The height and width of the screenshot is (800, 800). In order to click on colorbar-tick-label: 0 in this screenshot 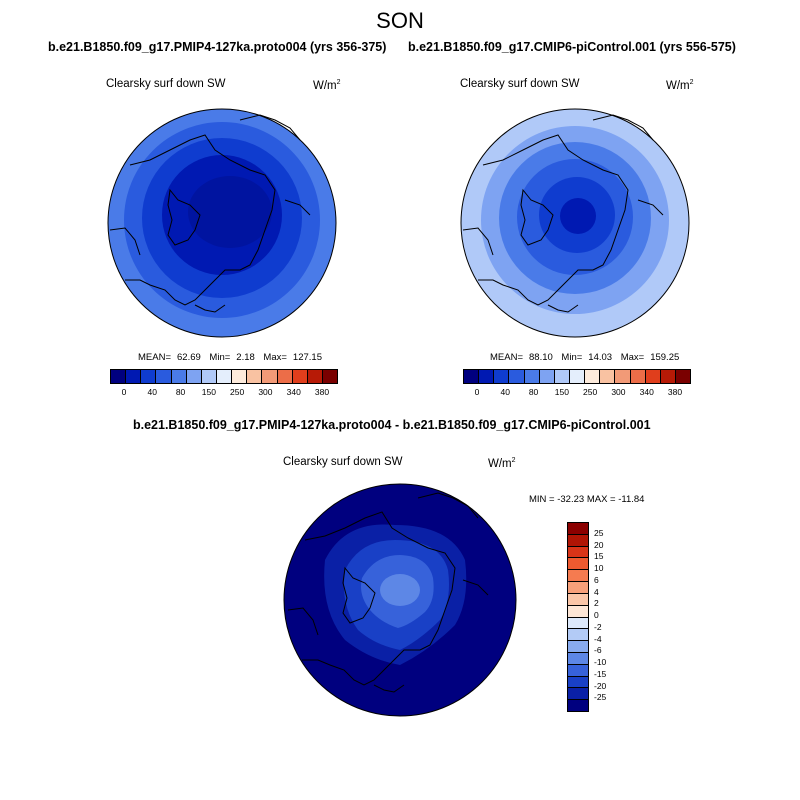, I will do `click(477, 392)`.